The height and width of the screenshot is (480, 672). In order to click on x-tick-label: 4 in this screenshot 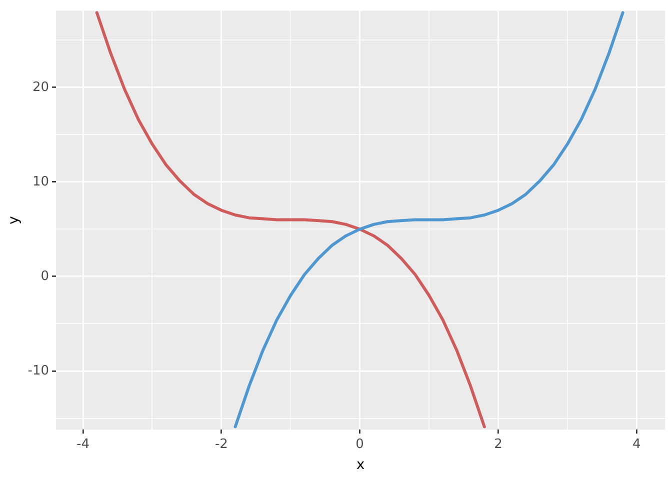, I will do `click(636, 444)`.